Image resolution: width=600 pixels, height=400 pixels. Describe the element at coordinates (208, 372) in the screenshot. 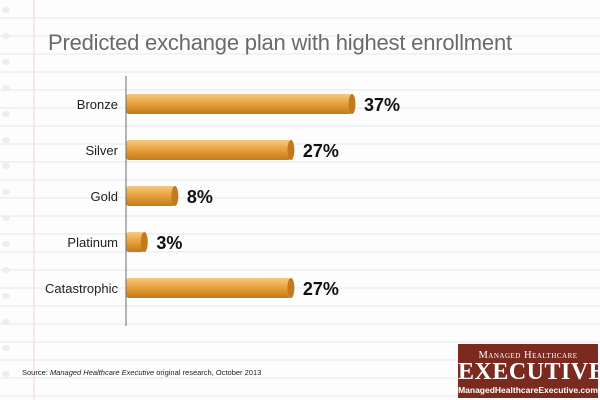

I see `source-suffix: original research, October 2013` at that location.